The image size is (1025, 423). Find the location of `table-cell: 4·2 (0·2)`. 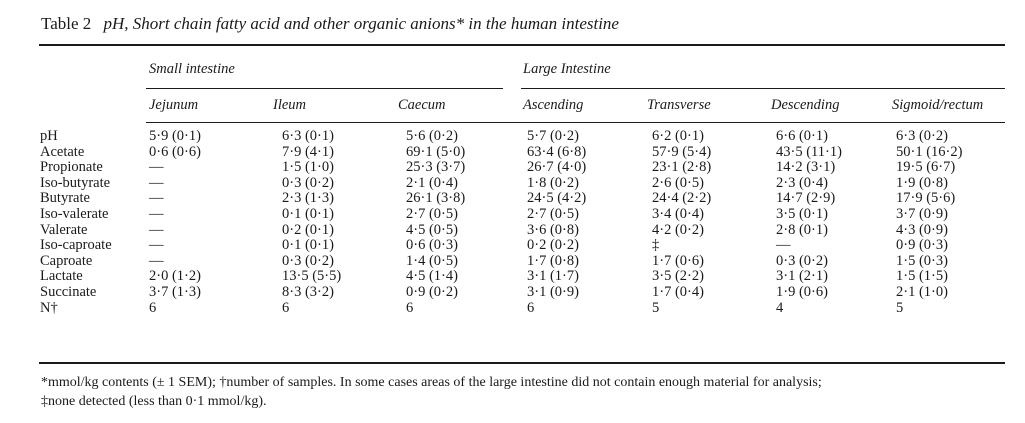

table-cell: 4·2 (0·2) is located at coordinates (678, 229).